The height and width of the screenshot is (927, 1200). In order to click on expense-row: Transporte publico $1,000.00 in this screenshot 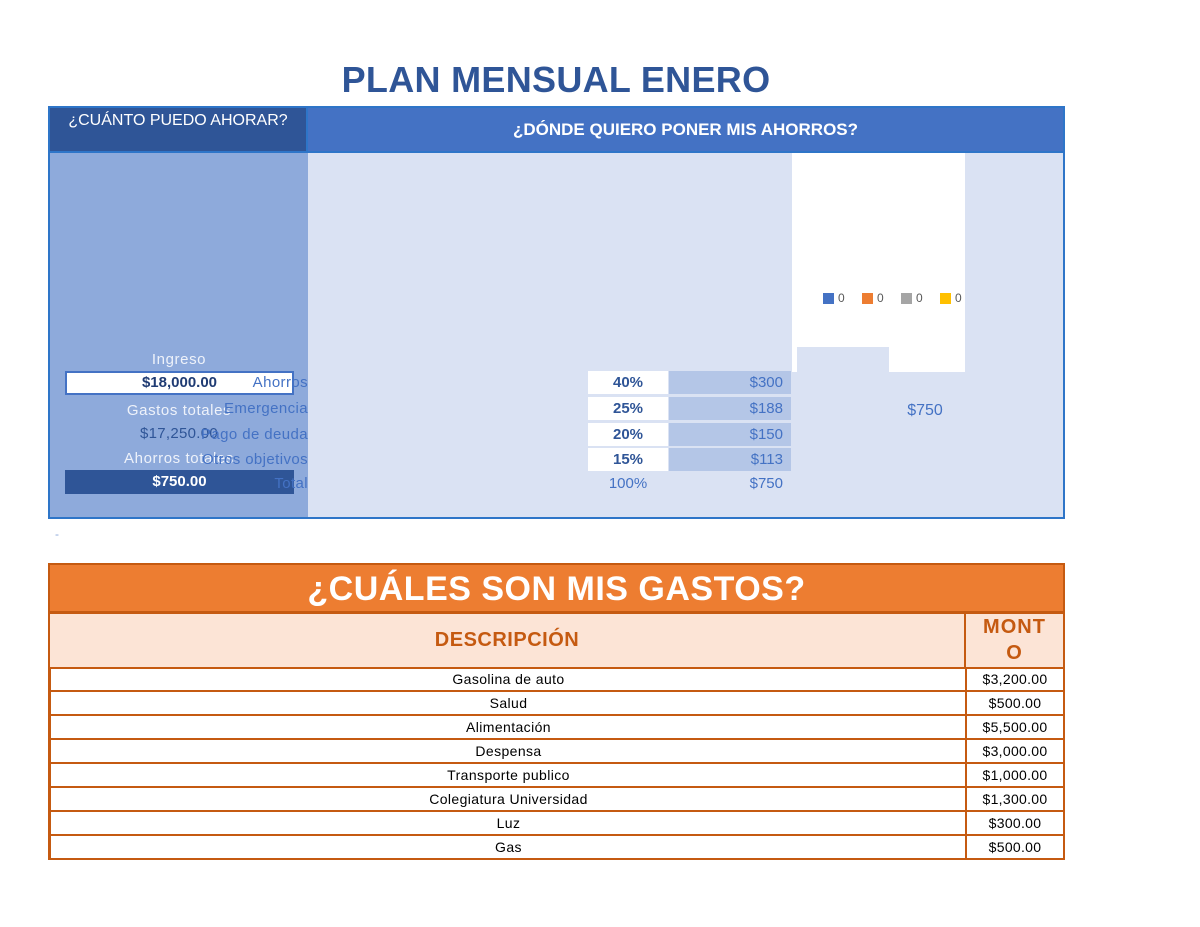, I will do `click(556, 776)`.